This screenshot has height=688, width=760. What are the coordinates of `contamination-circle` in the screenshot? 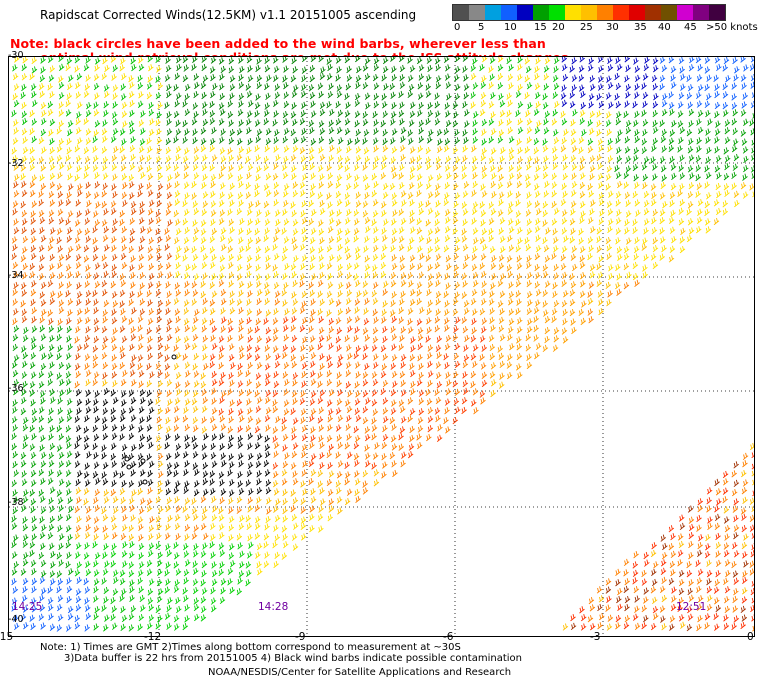 It's located at (127, 459).